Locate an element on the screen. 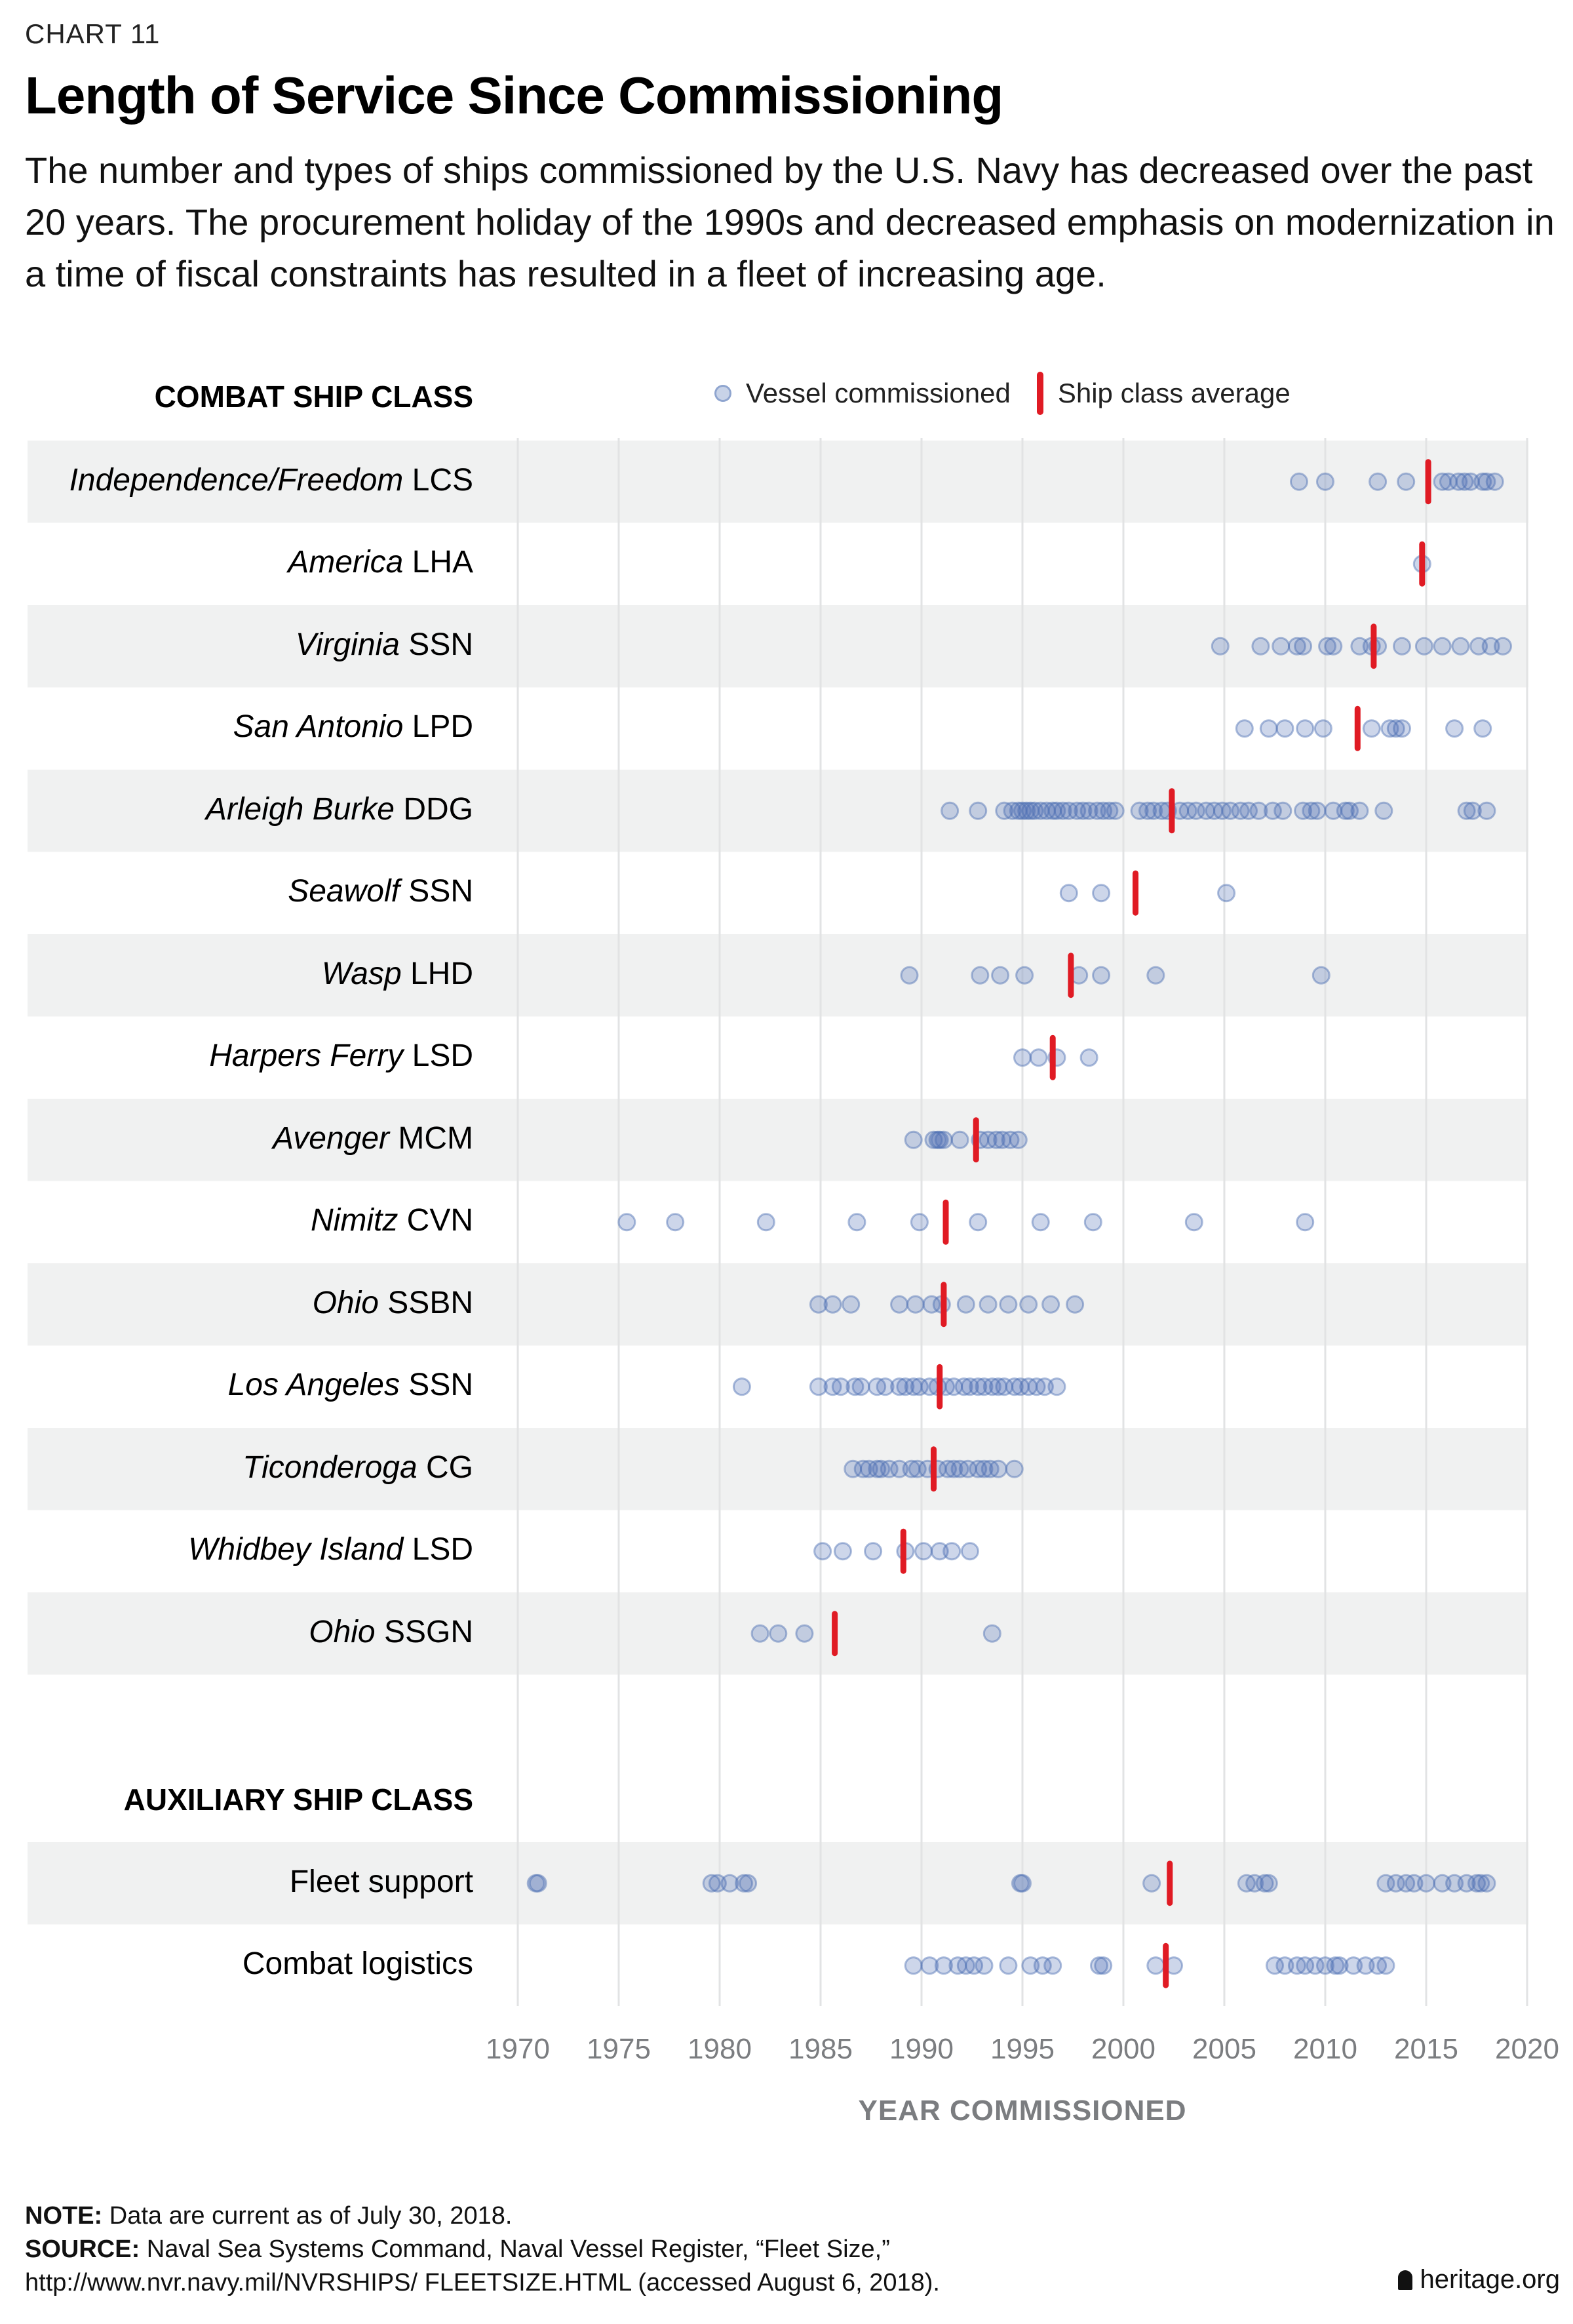 Image resolution: width=1573 pixels, height=2324 pixels. x-tick-label: 1995 is located at coordinates (1022, 2049).